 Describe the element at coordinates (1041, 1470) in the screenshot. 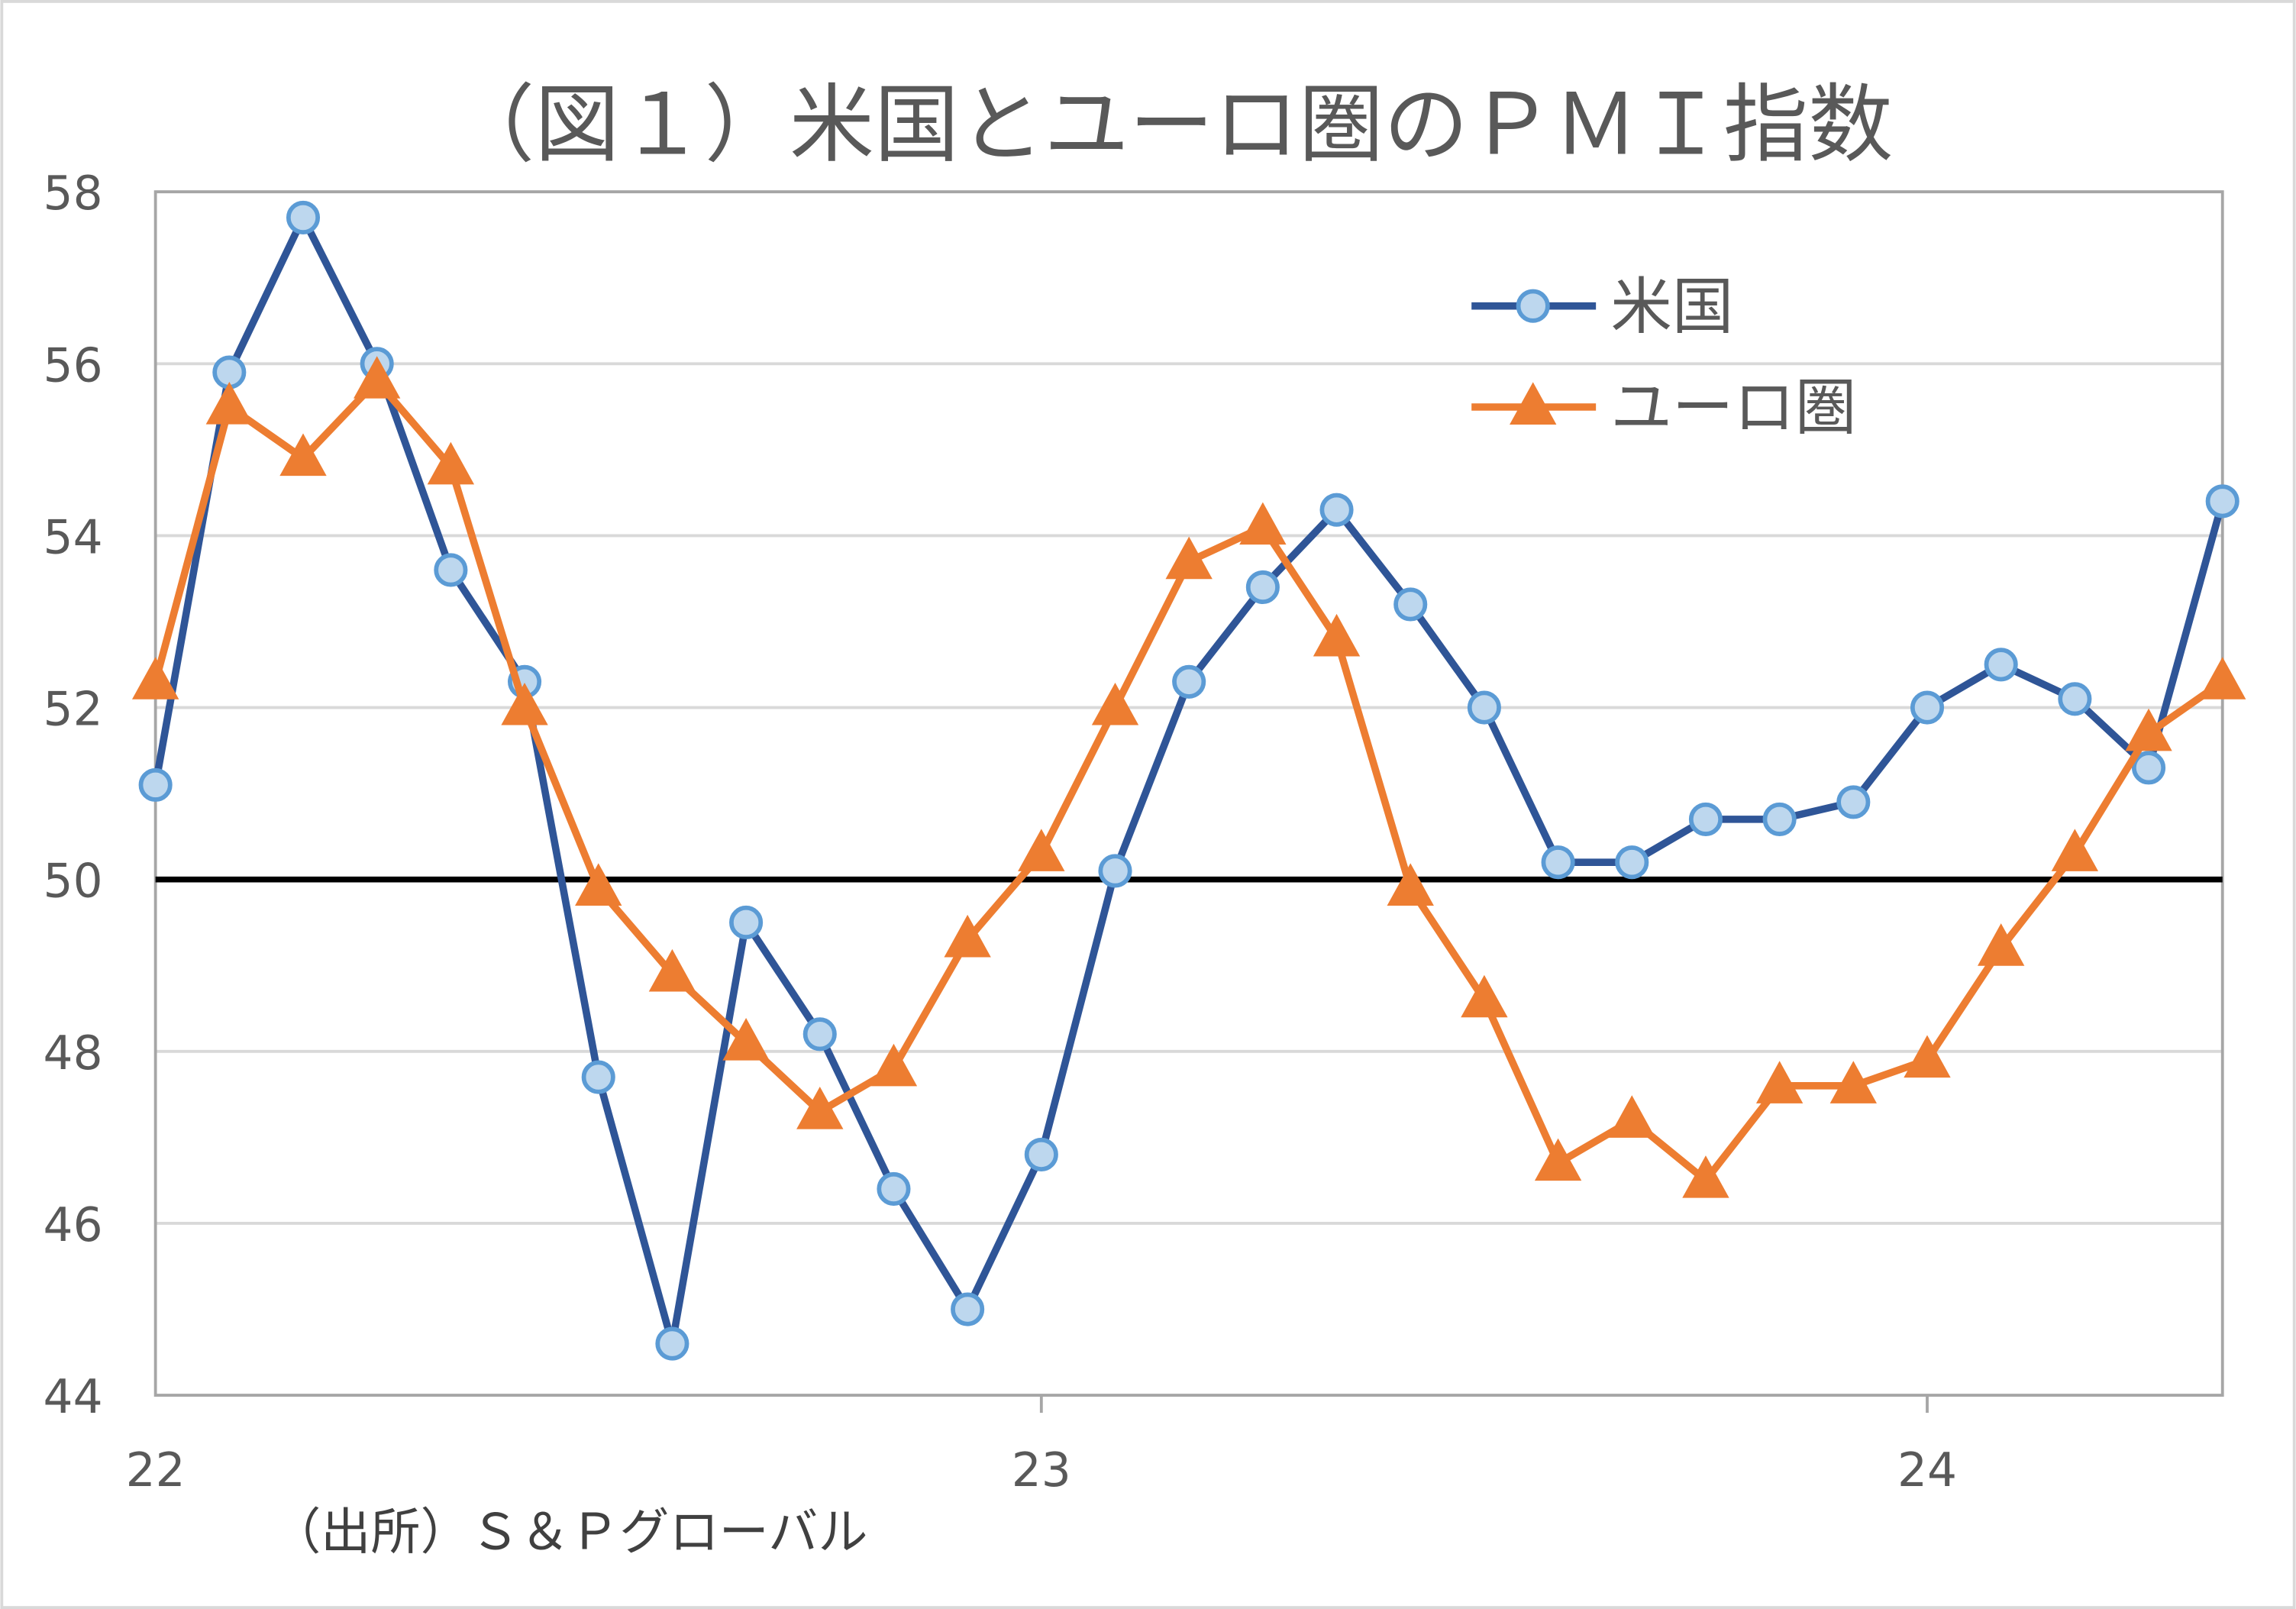

I see `x-tick-label: 23` at that location.